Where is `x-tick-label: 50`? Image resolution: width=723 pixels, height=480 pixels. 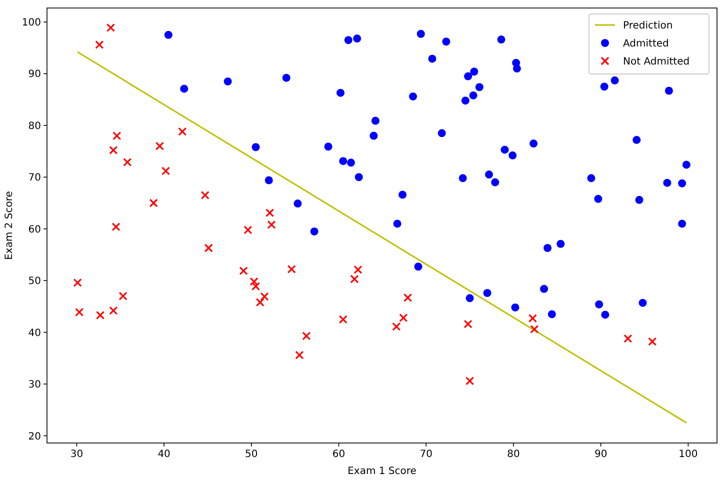
x-tick-label: 50 is located at coordinates (251, 454).